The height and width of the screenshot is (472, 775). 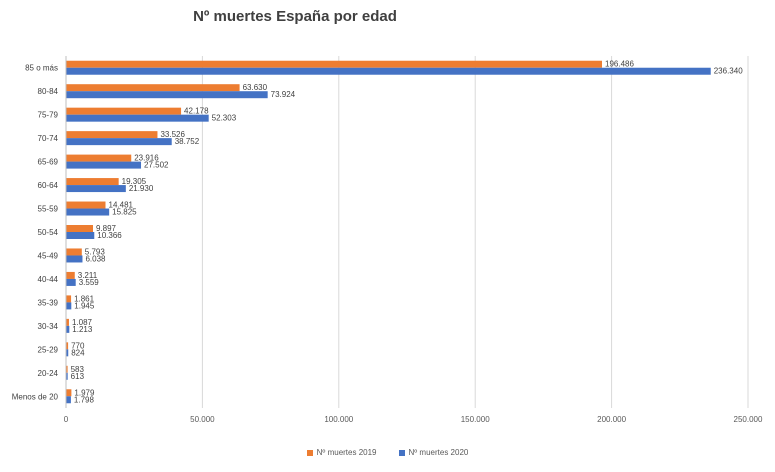 I want to click on data-label-2020: 6.038, so click(x=95, y=258).